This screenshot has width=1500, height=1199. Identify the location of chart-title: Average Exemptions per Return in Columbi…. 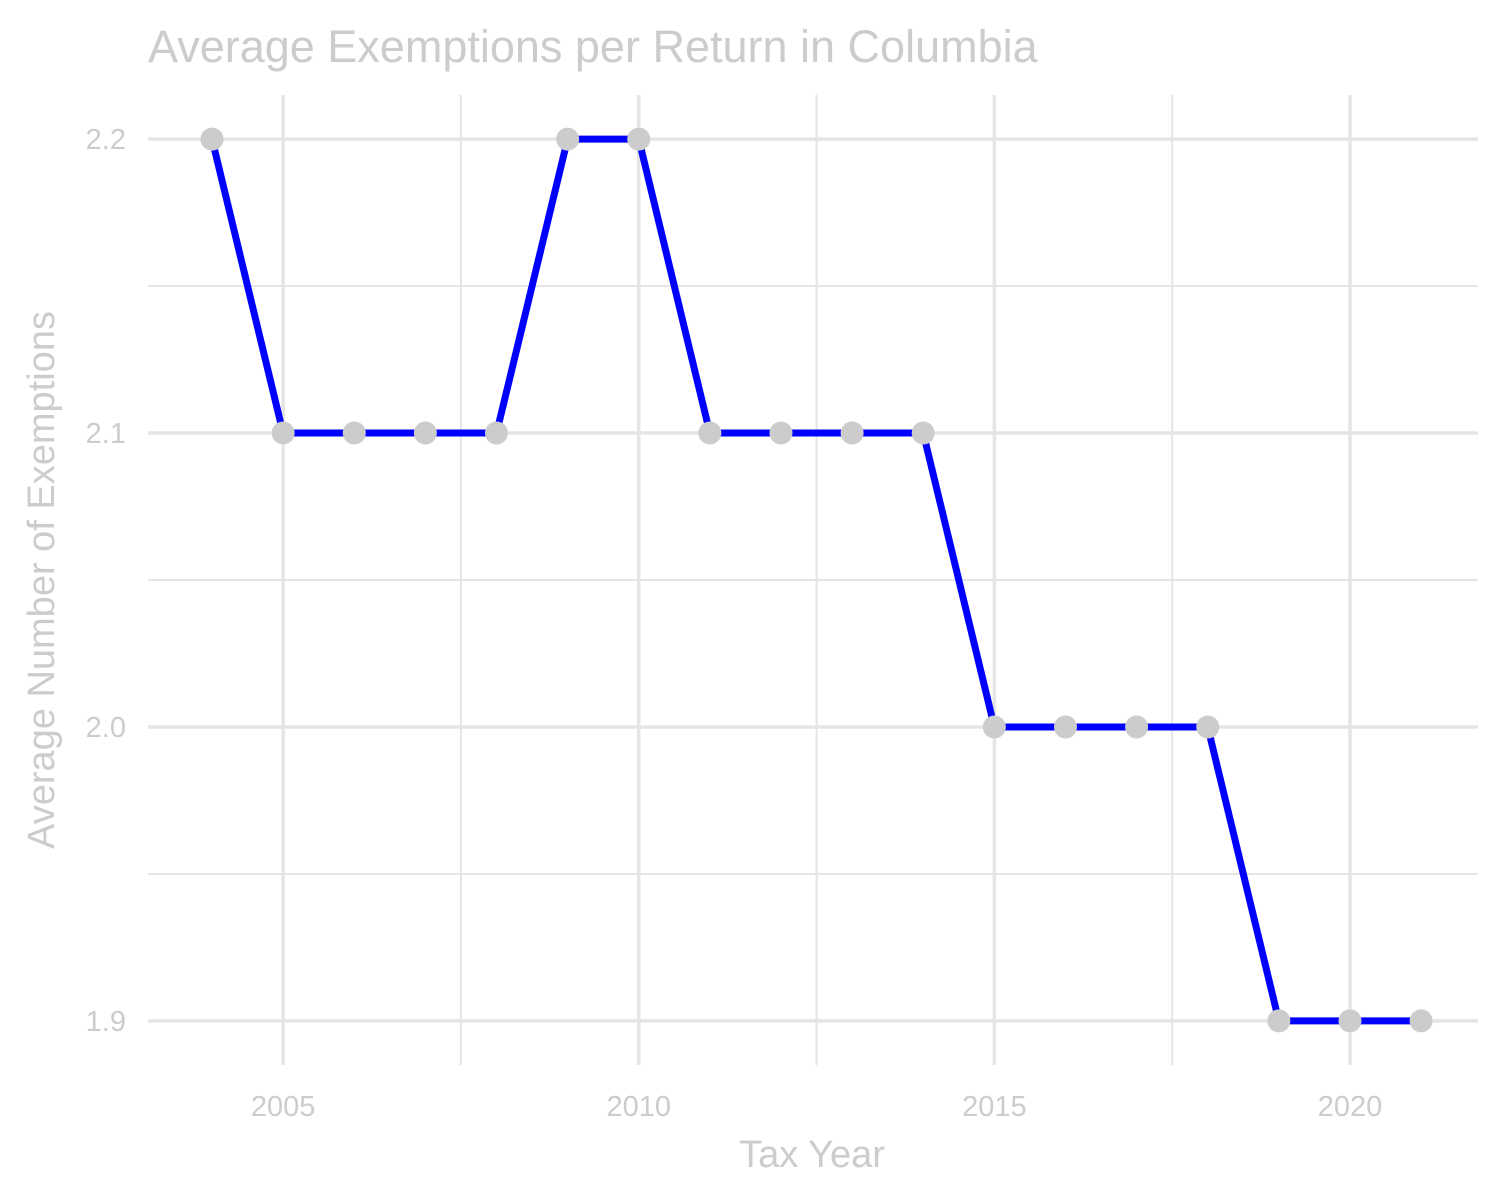
(593, 46).